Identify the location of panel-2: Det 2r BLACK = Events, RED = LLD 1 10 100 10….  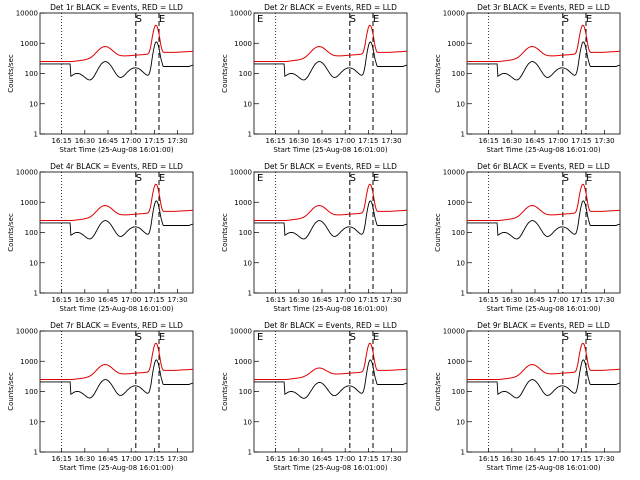
(314, 78).